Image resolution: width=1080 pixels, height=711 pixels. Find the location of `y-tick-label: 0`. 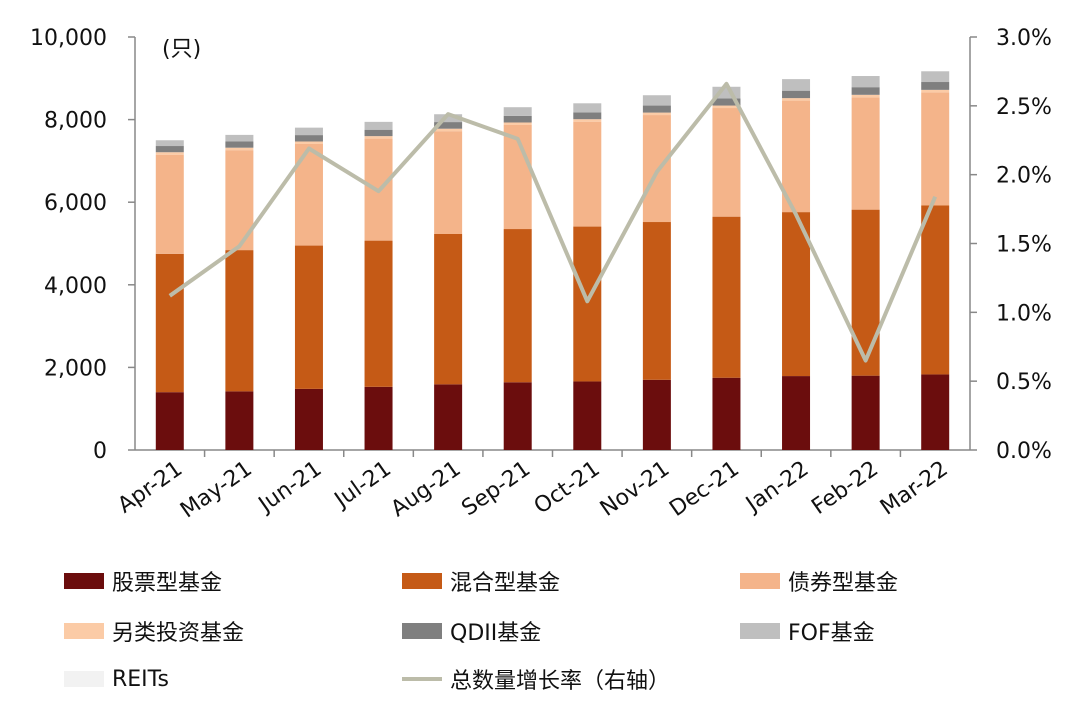

y-tick-label: 0 is located at coordinates (100, 451).